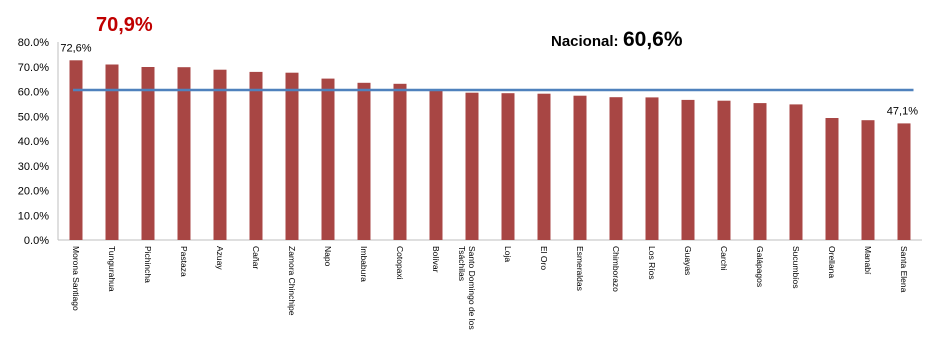 The height and width of the screenshot is (350, 928). I want to click on category-label: Pastaza, so click(184, 261).